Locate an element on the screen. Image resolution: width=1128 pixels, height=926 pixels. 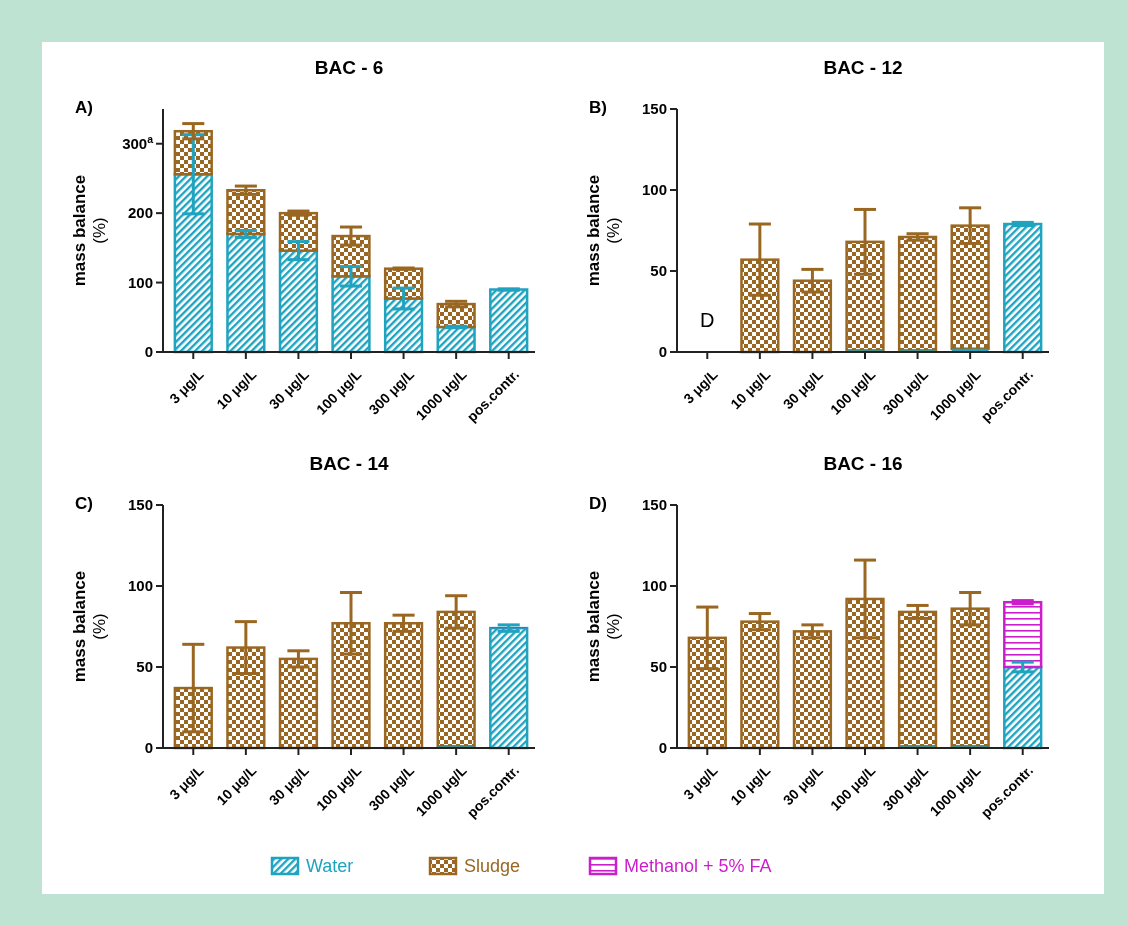
chart-title: BAC - 12 is located at coordinates (863, 67).